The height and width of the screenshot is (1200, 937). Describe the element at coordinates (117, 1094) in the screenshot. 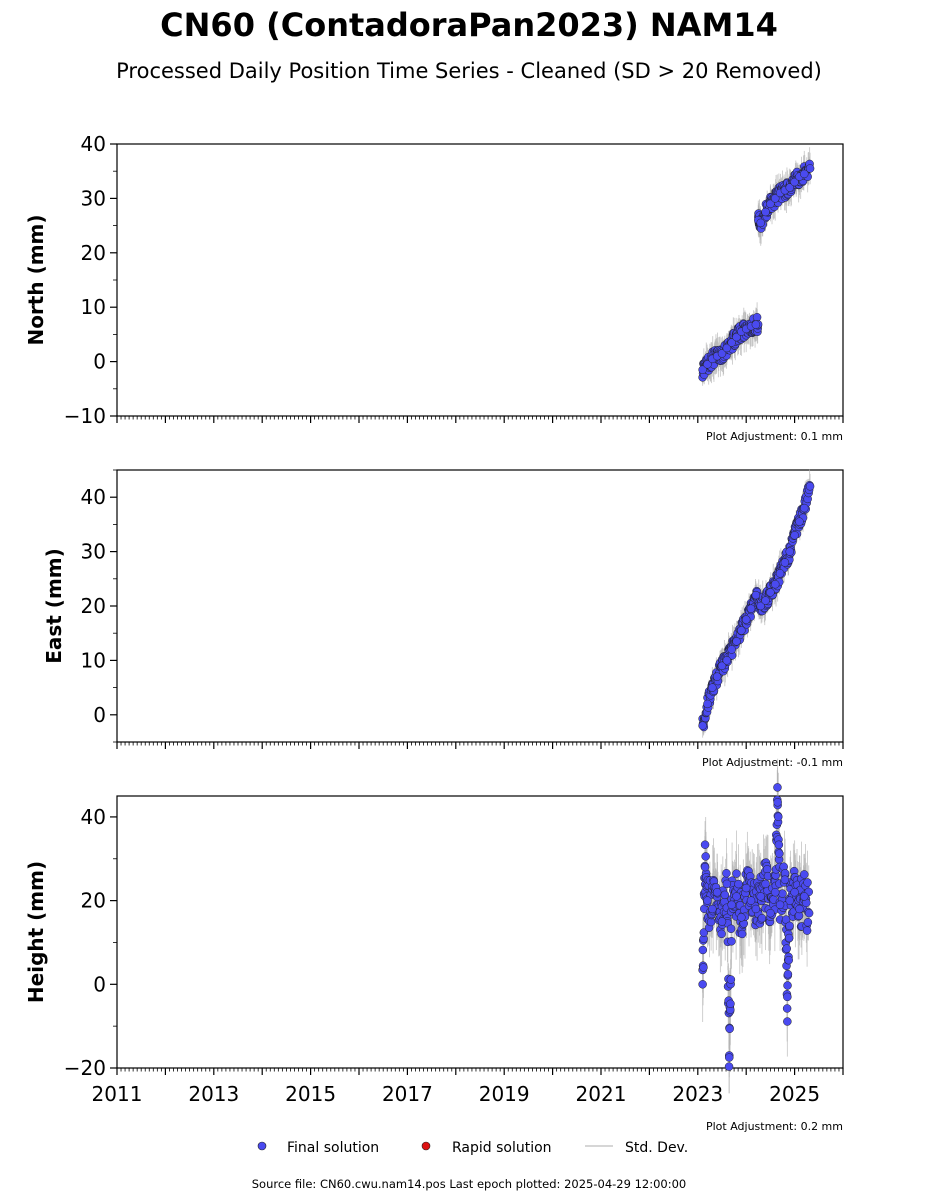

I see `x-tick-label: 2011` at that location.